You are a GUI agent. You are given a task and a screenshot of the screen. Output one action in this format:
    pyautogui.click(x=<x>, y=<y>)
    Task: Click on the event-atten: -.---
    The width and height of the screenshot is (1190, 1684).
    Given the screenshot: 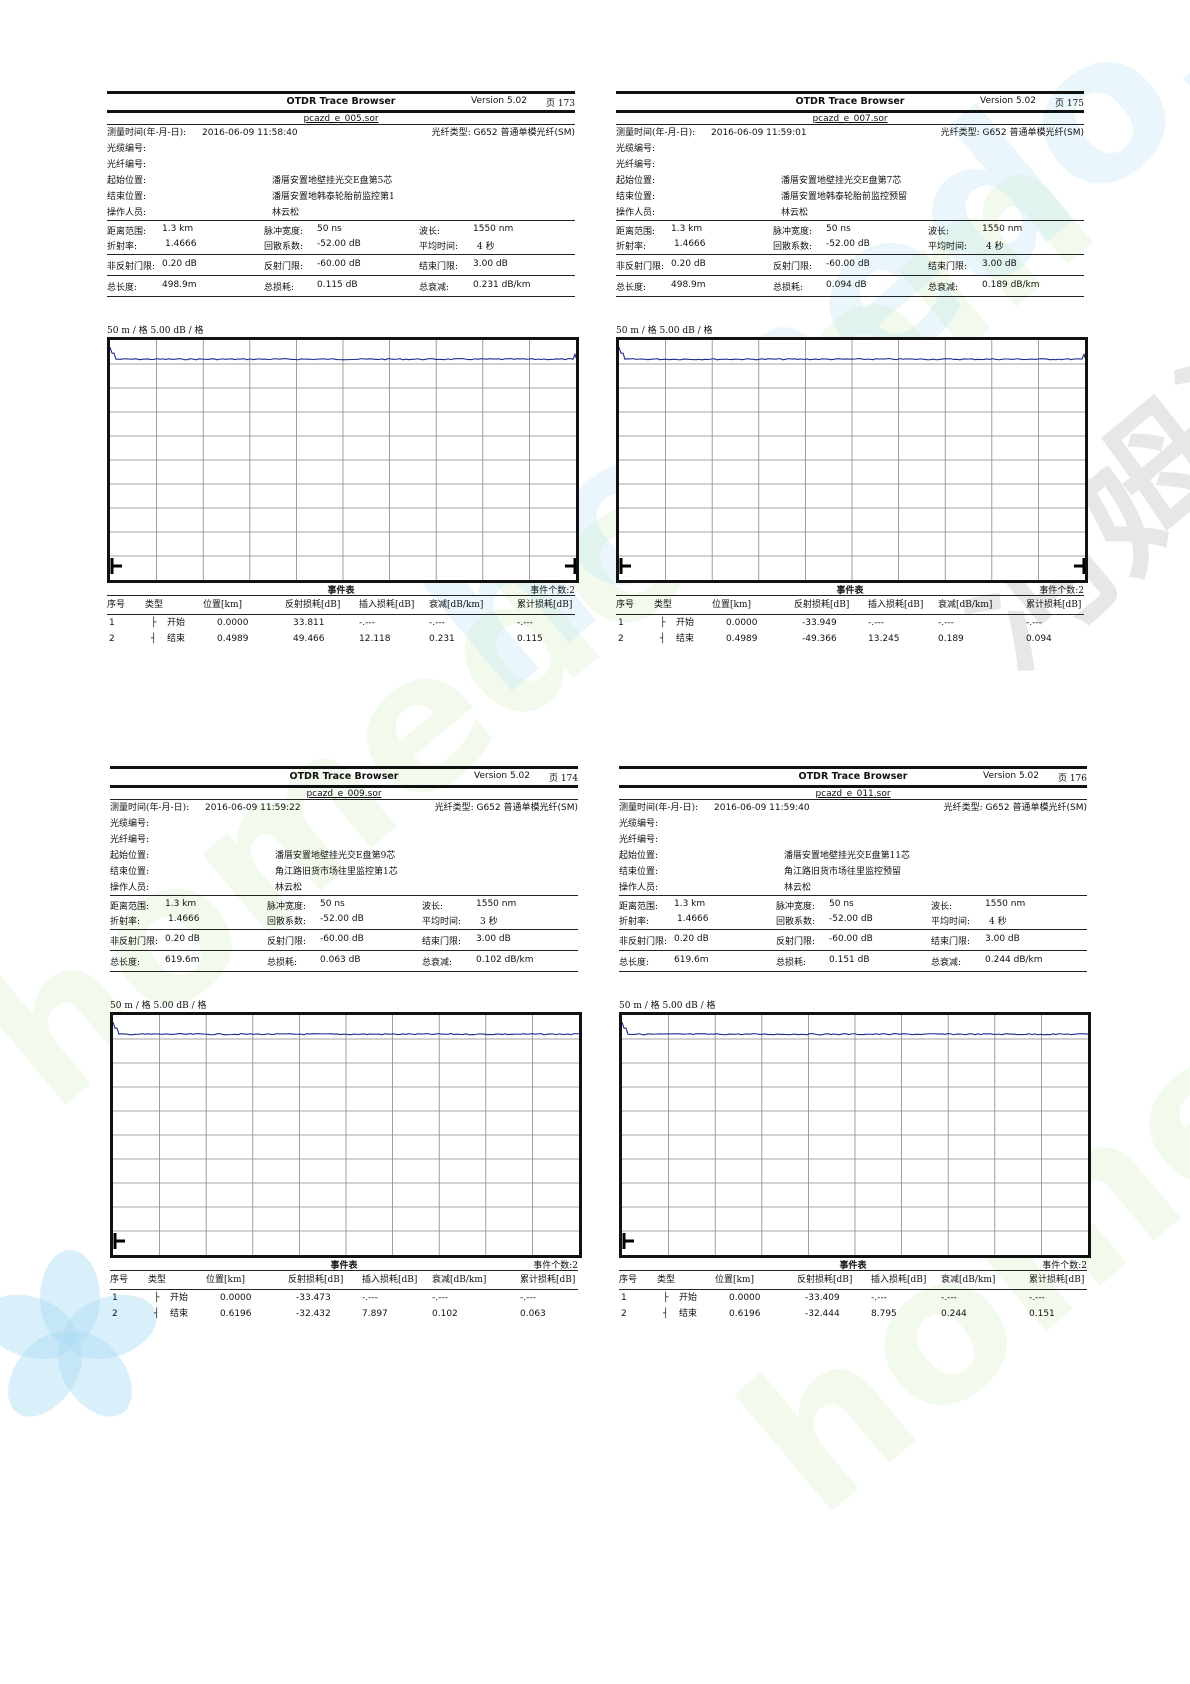 What is the action you would take?
    pyautogui.click(x=949, y=1298)
    